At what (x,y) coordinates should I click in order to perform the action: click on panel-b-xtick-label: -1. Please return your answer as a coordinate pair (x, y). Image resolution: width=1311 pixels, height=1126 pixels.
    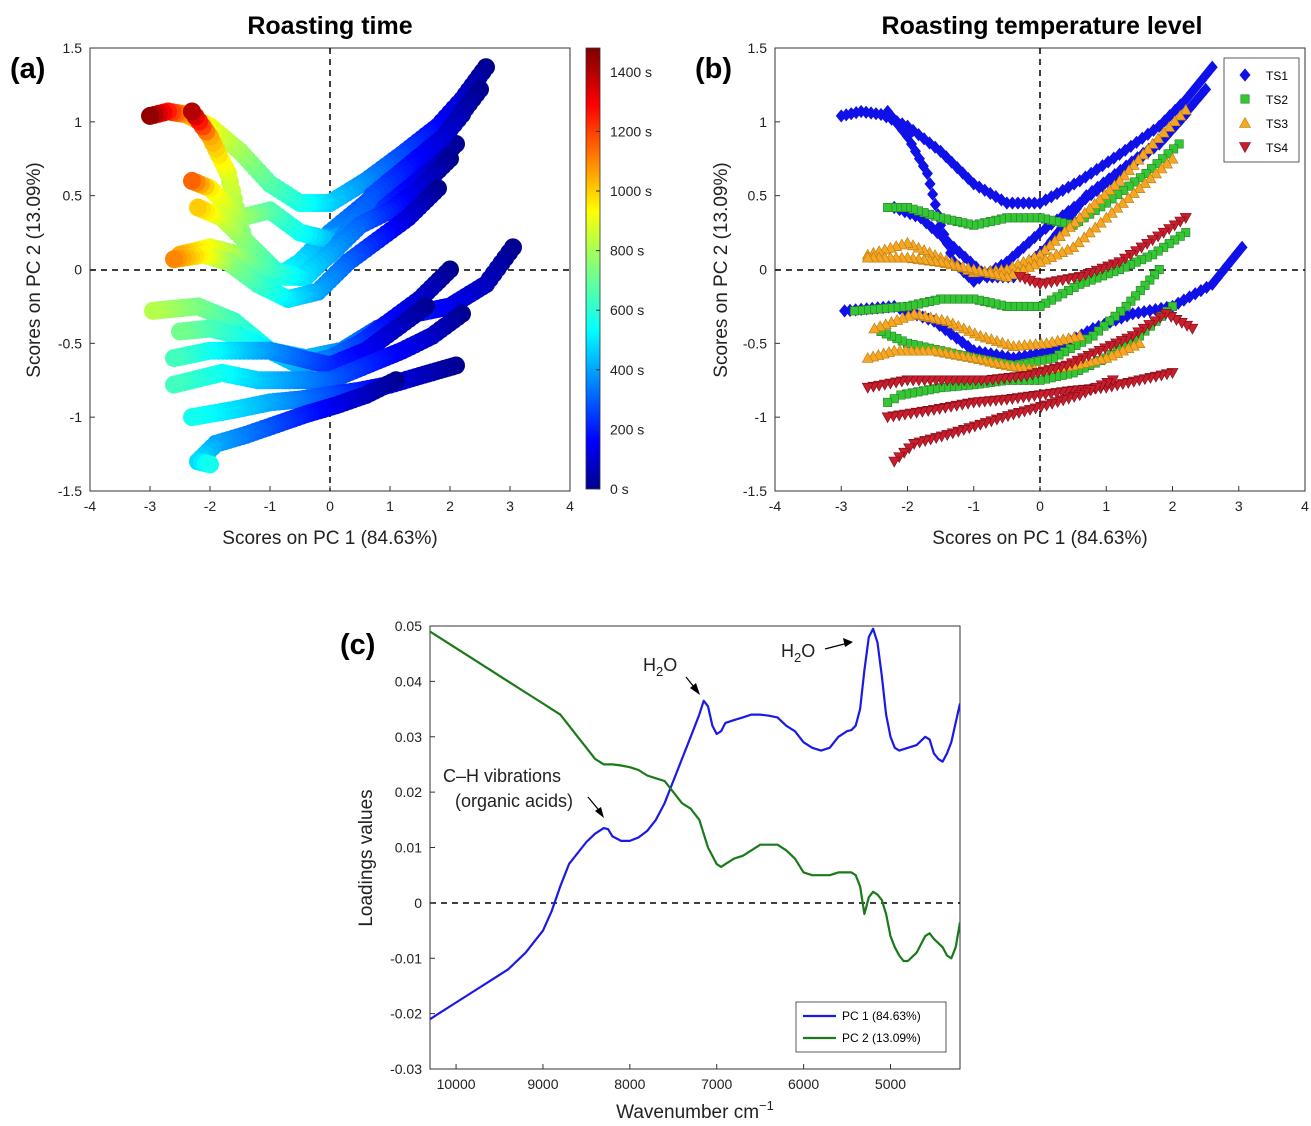
    Looking at the image, I should click on (974, 506).